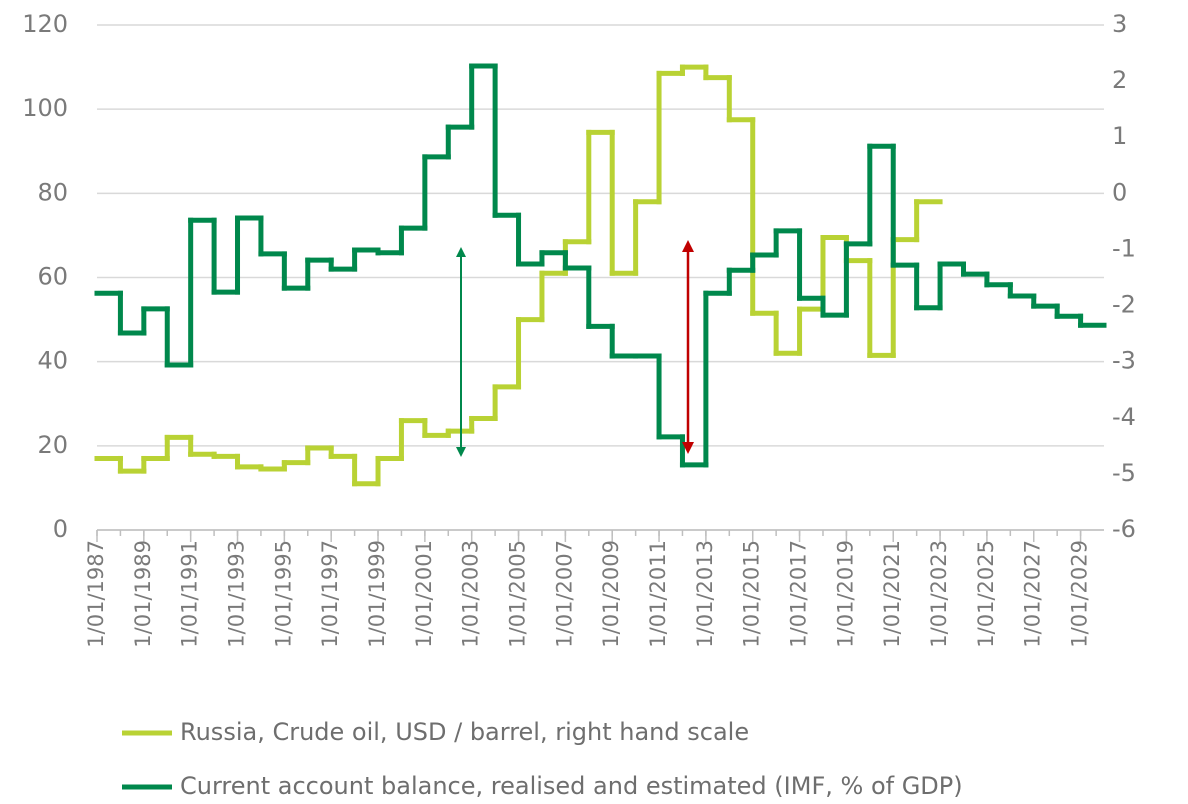 The height and width of the screenshot is (804, 1188). I want to click on y2-tick-label: 0, so click(1119, 192).